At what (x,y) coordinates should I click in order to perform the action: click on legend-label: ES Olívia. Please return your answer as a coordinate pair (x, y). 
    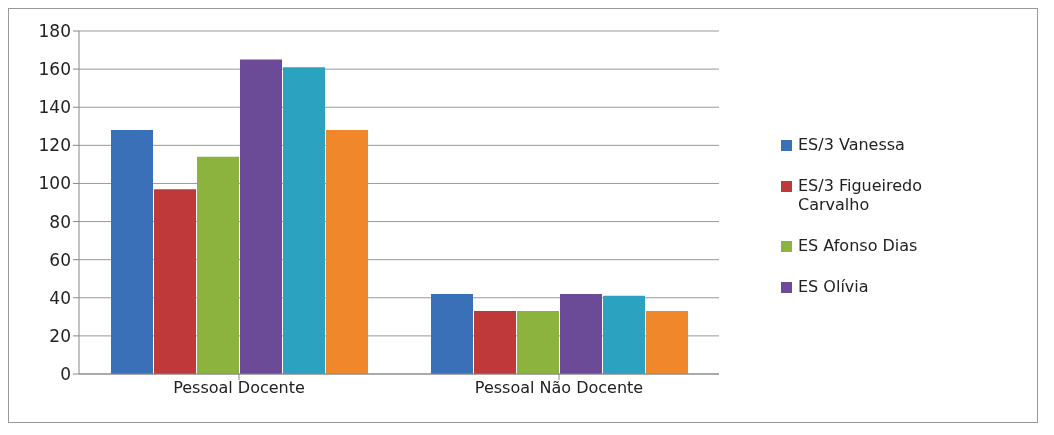
    Looking at the image, I should click on (834, 286).